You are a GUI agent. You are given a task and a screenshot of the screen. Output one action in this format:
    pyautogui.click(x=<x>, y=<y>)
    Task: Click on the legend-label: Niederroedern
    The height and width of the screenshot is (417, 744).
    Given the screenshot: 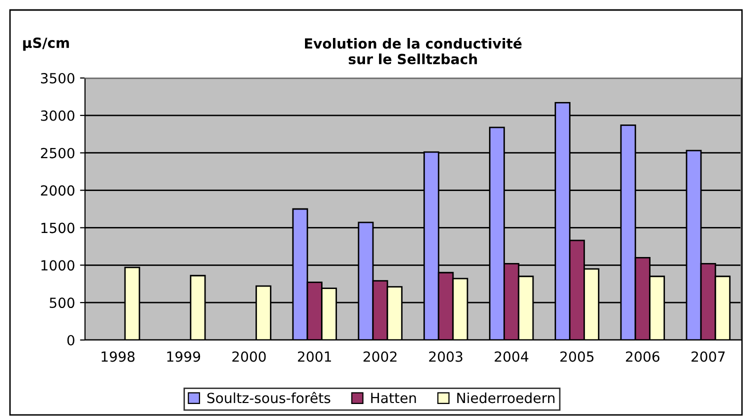 What is the action you would take?
    pyautogui.click(x=505, y=398)
    